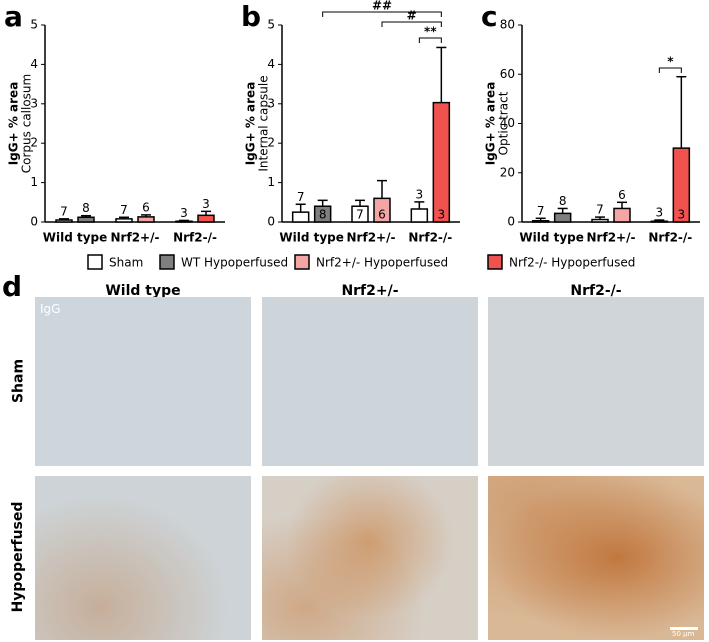  I want to click on scale-bar, so click(684, 628).